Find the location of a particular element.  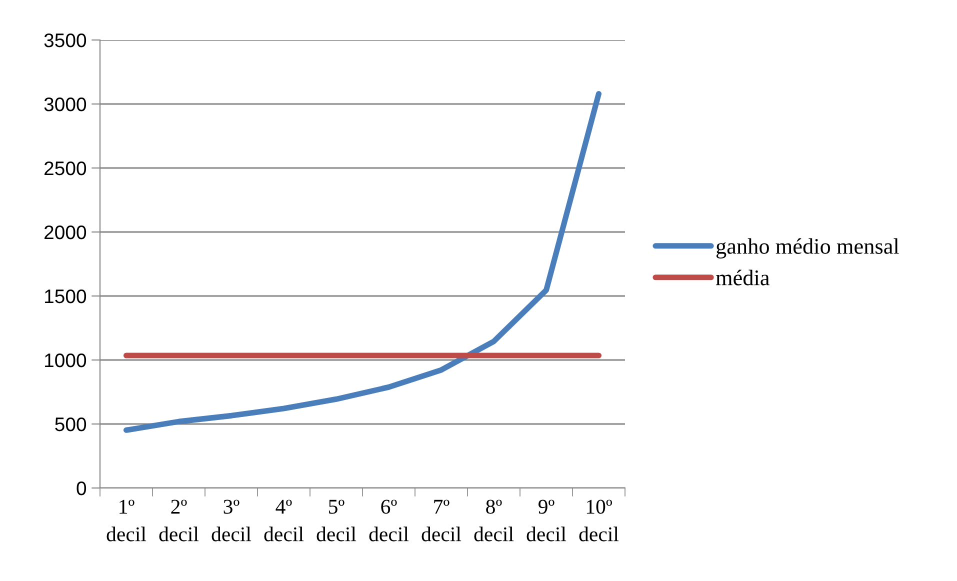

x-tick-label: 6º decil is located at coordinates (389, 521).